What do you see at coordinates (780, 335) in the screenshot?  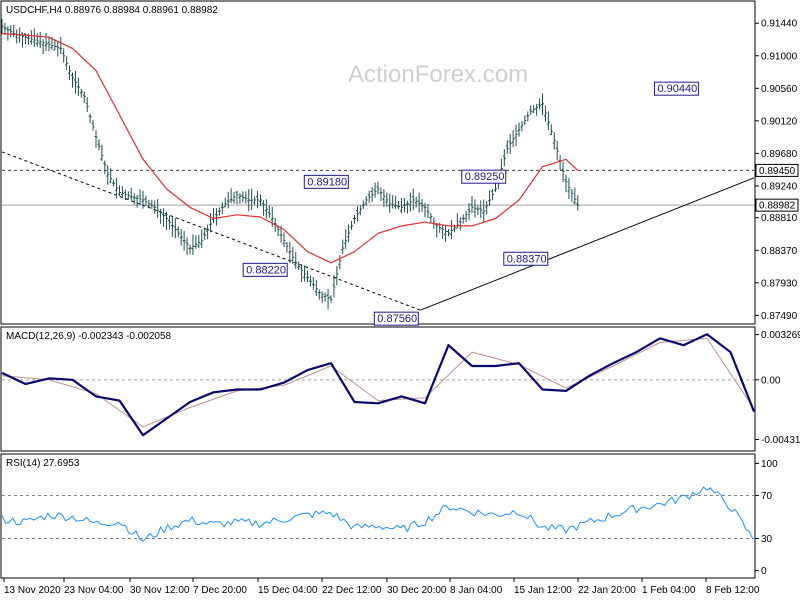 I see `macd-tick-label: 0.003269` at bounding box center [780, 335].